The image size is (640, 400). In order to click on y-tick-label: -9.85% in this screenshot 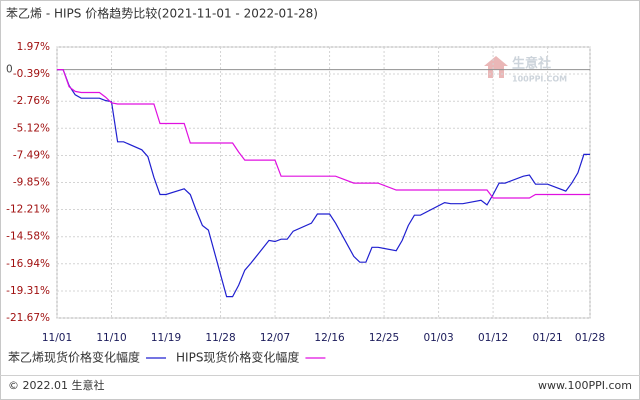, I will do `click(31, 183)`.